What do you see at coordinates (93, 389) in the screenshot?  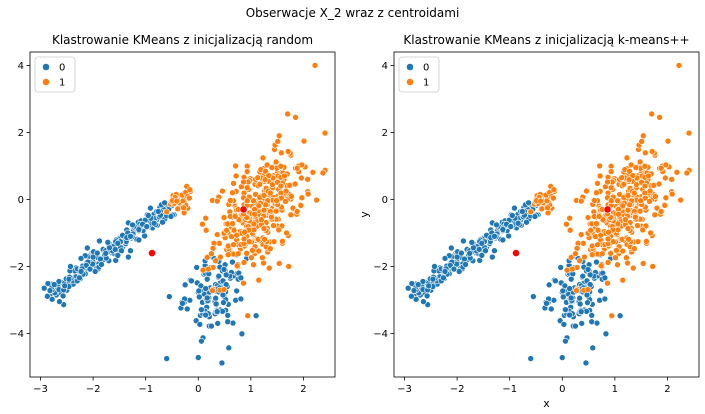 I see `x-tick-label: −2` at bounding box center [93, 389].